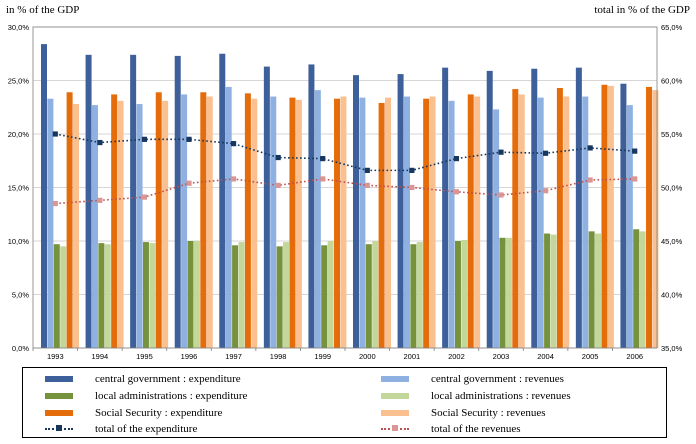 The width and height of the screenshot is (696, 444). I want to click on legend-label: Social Security : expenditure, so click(159, 413).